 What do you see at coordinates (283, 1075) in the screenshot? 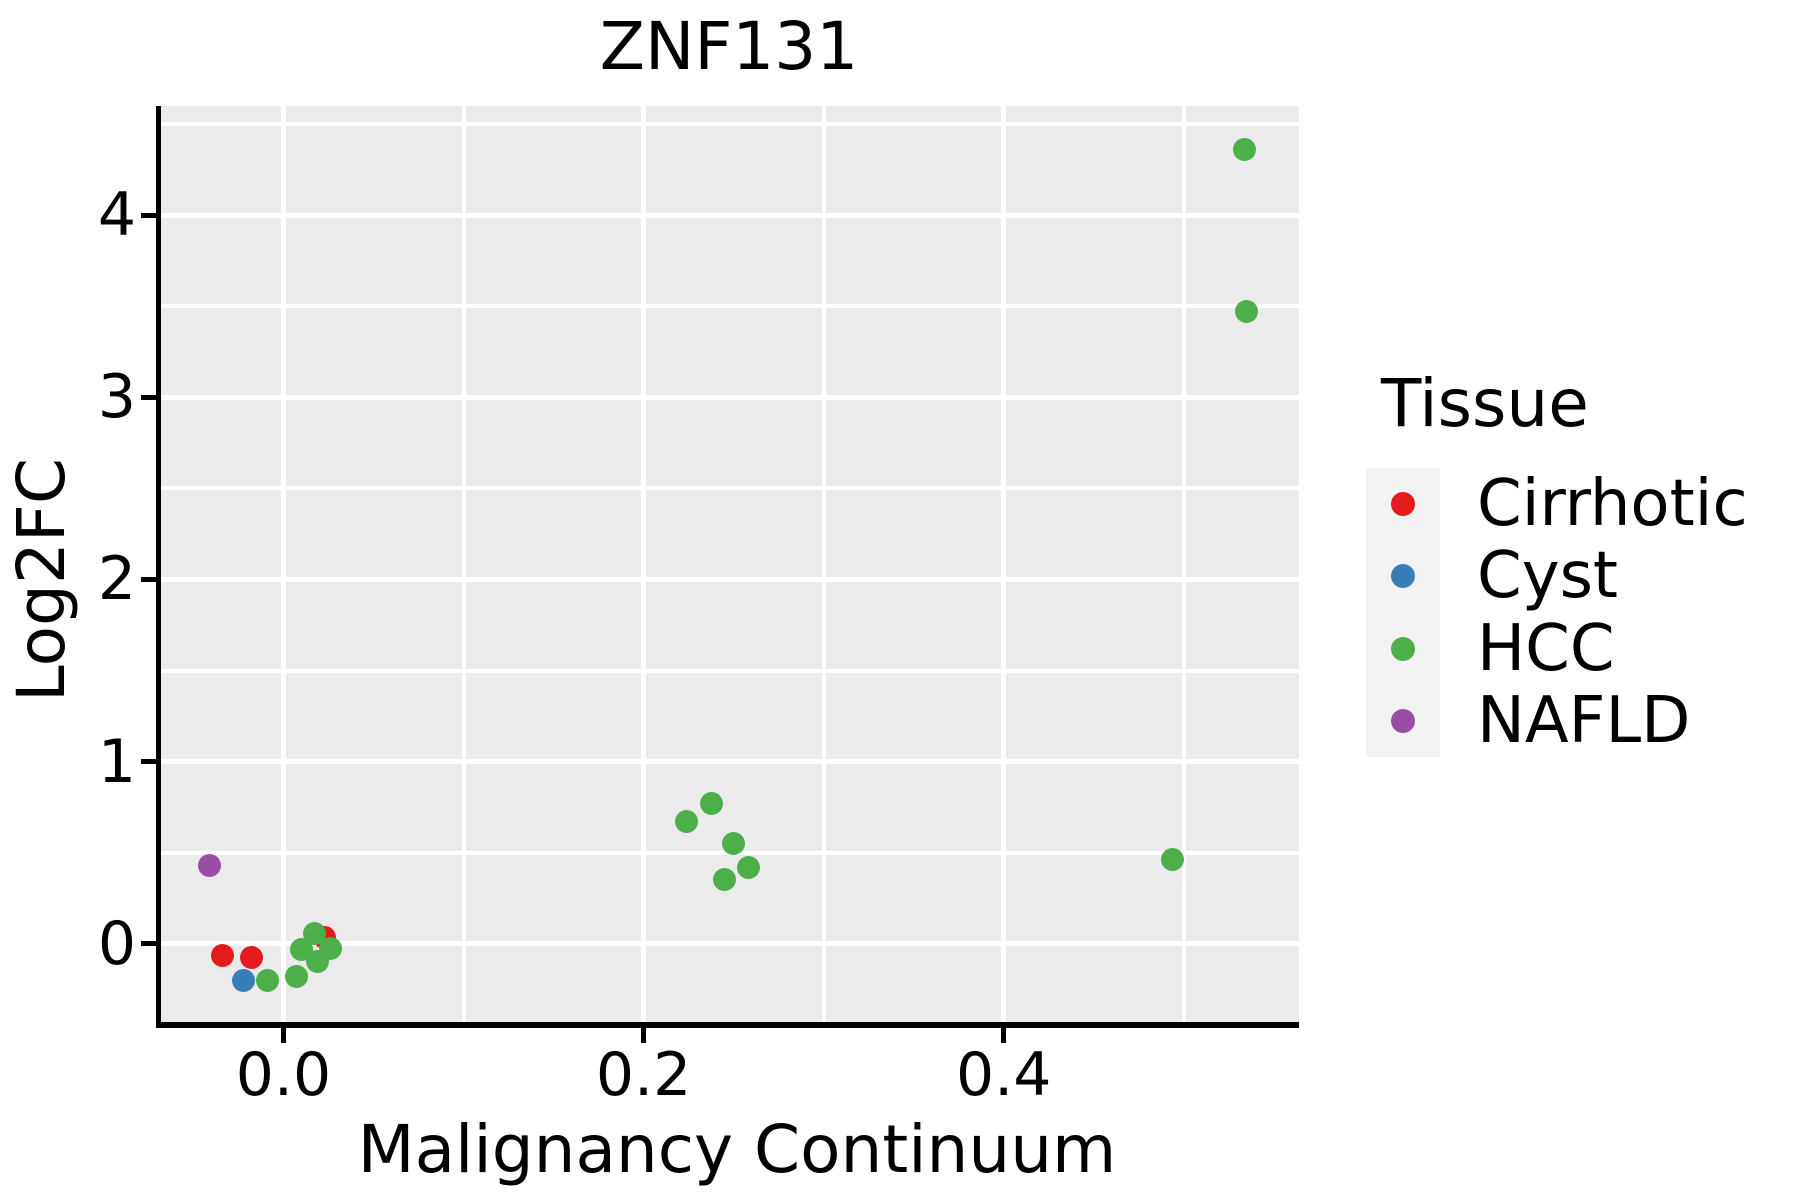
I see `x-tick-label: 0.0` at bounding box center [283, 1075].